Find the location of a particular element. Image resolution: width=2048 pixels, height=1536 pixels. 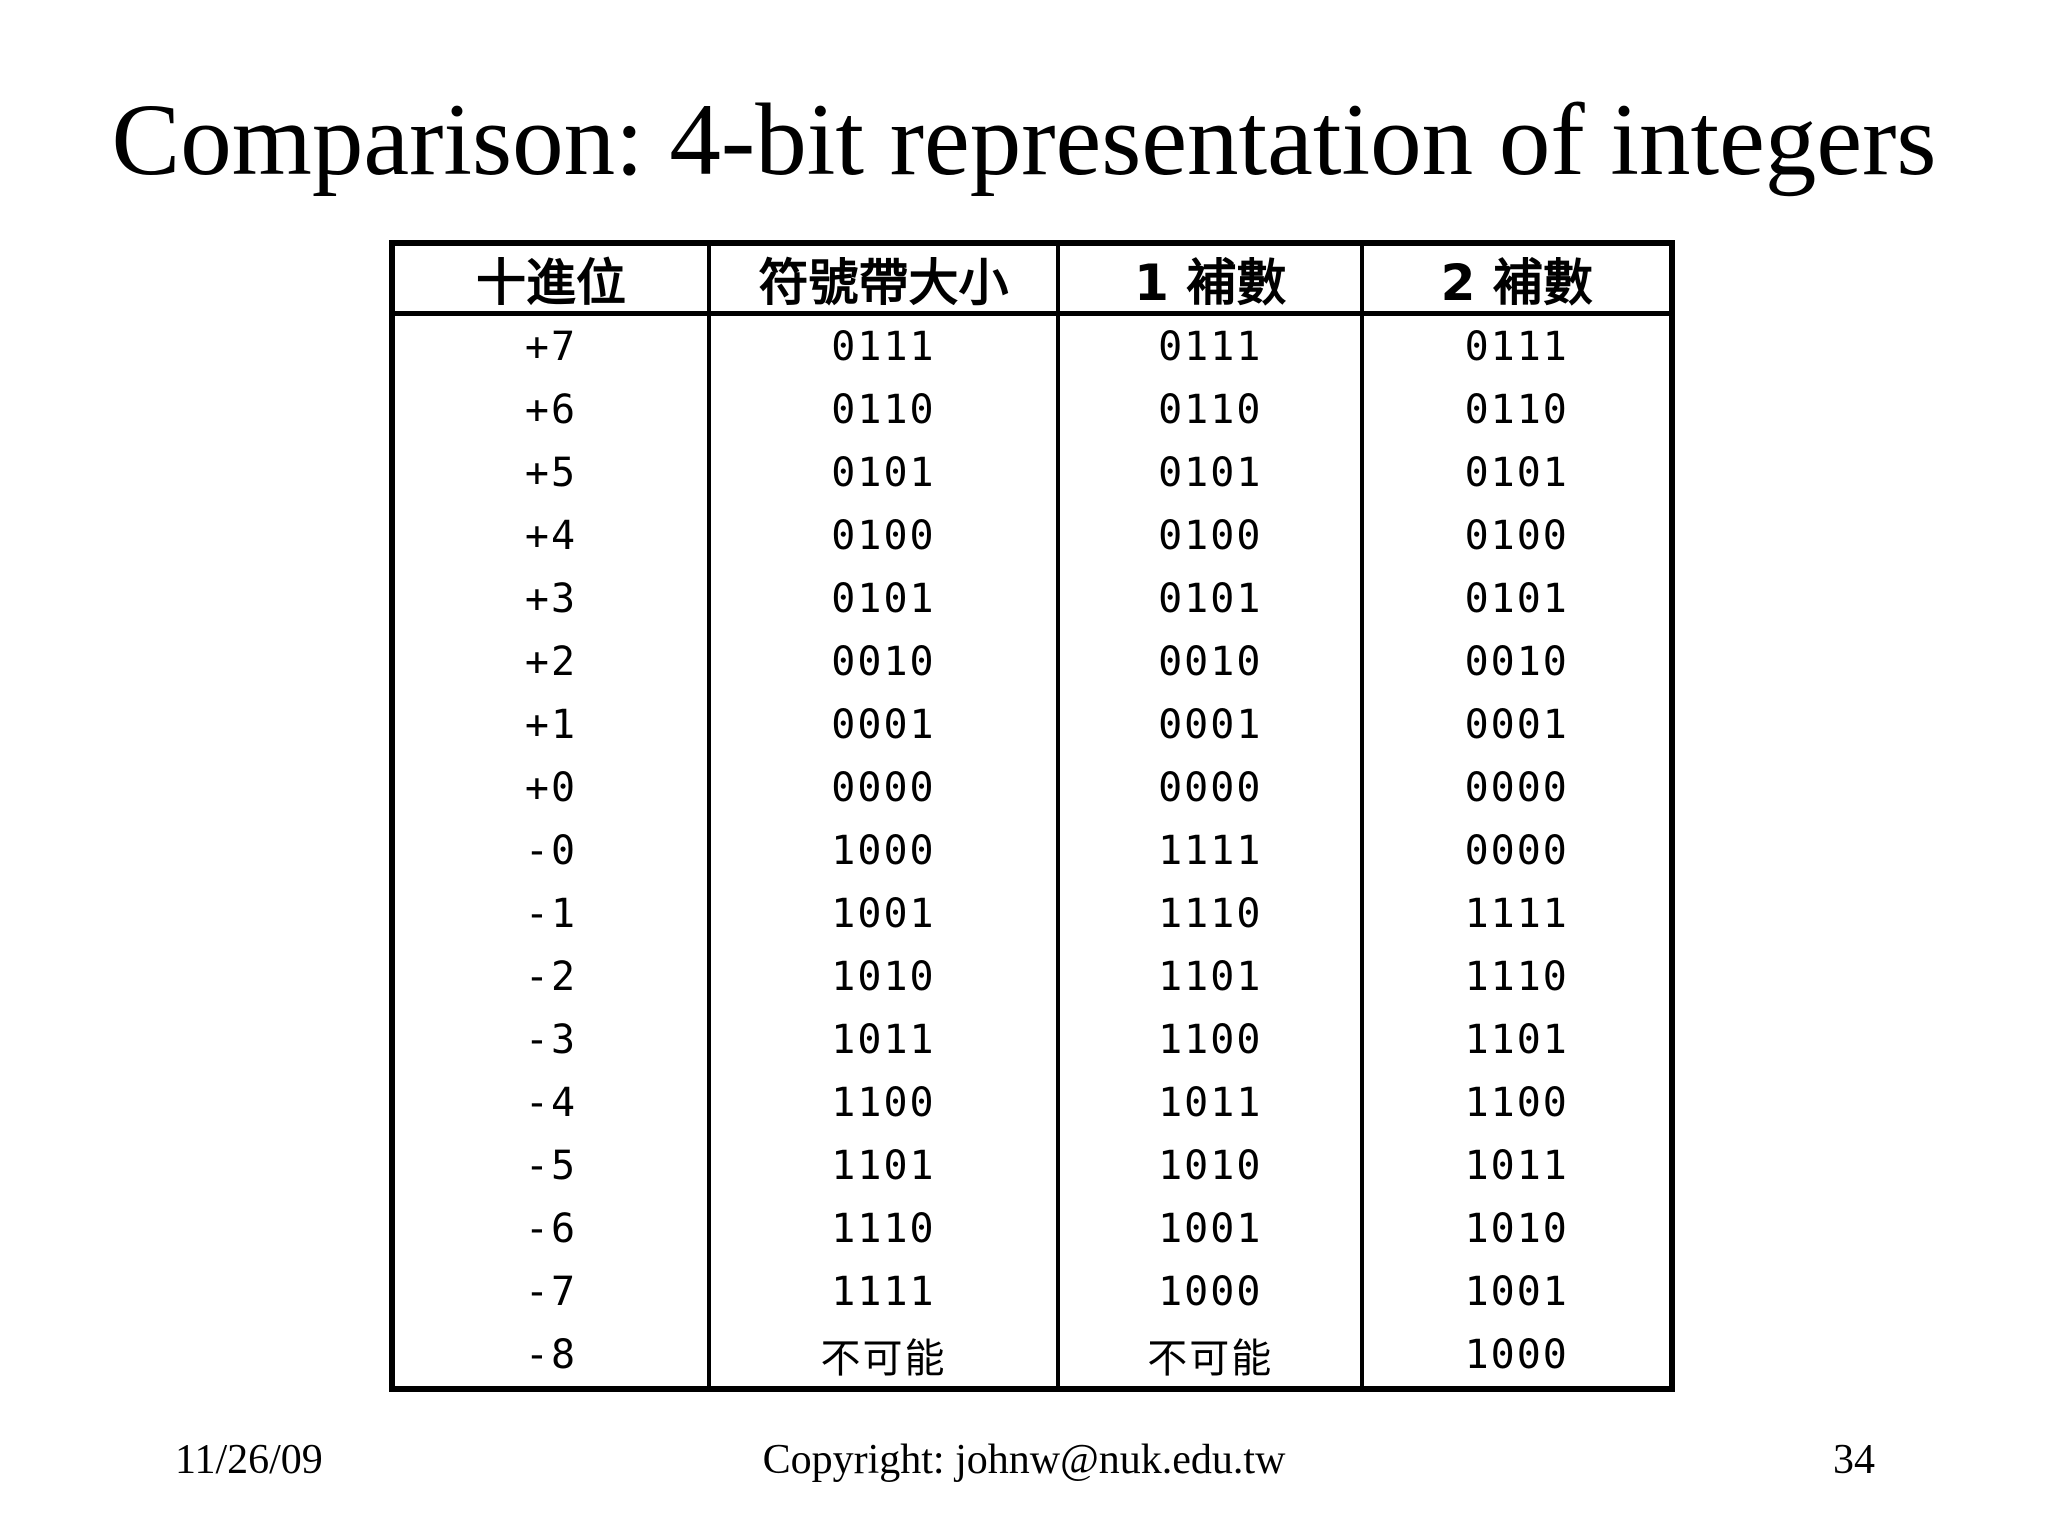

table-cell: +2 is located at coordinates (553, 662).